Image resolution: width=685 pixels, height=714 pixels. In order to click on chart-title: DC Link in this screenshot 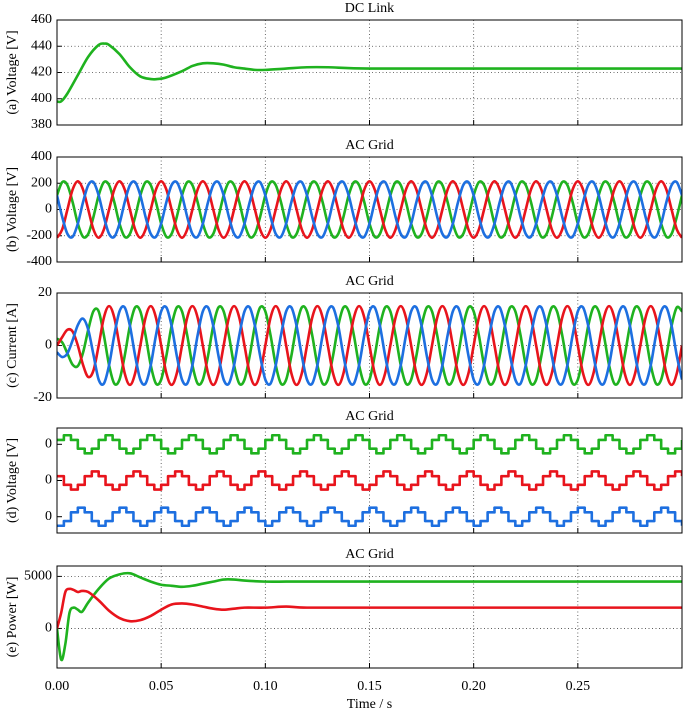, I will do `click(369, 8)`.